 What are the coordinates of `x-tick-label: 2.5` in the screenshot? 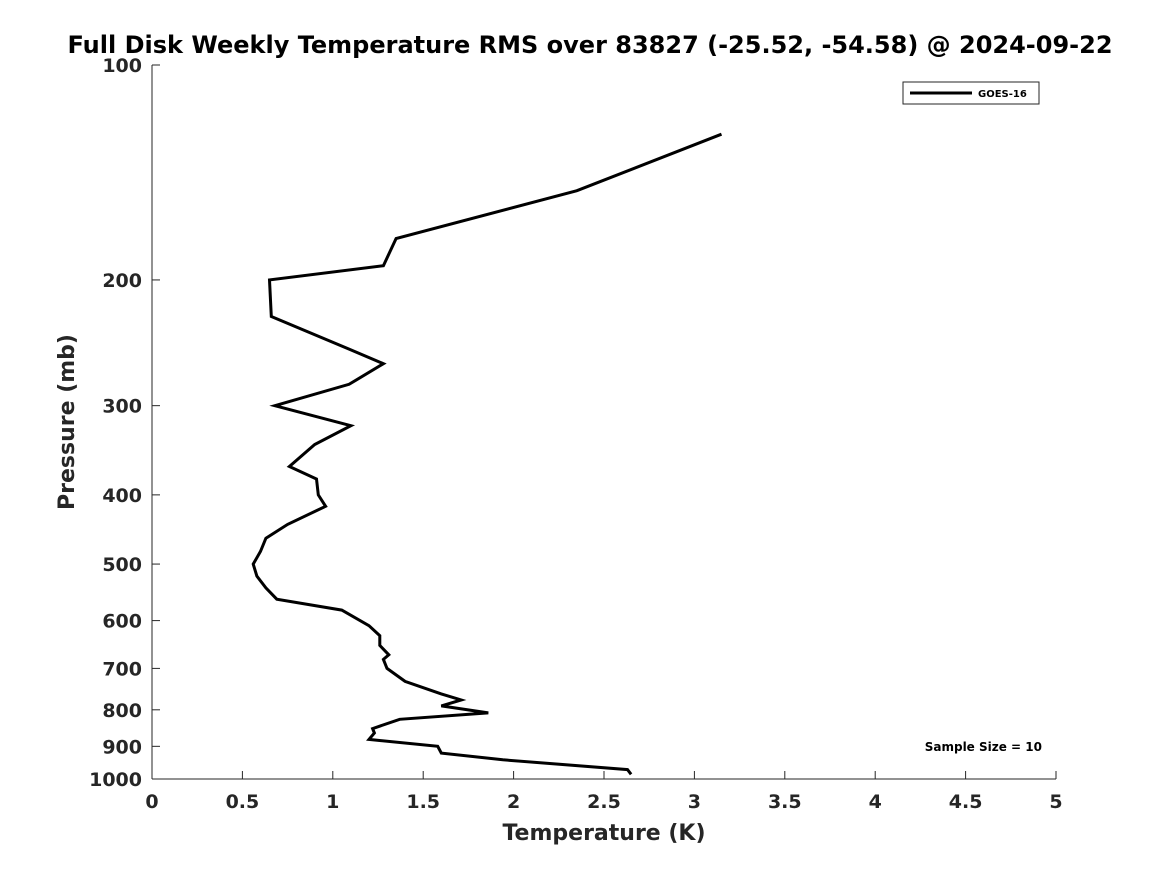 It's located at (604, 802).